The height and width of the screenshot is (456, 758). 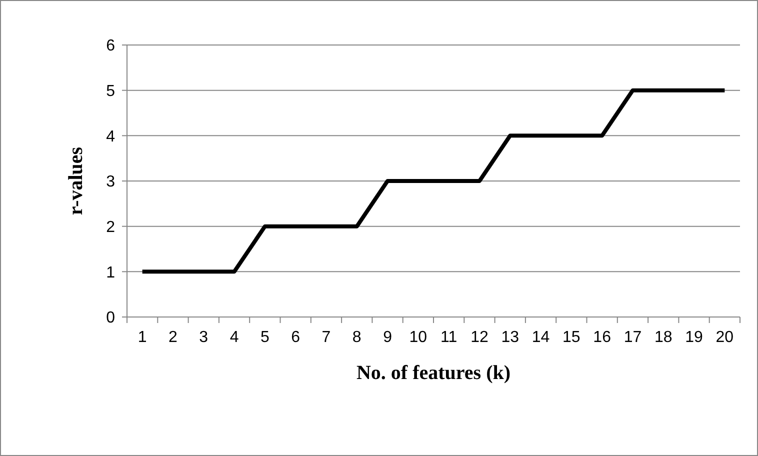 I want to click on y-tick-label: 4, so click(x=111, y=137).